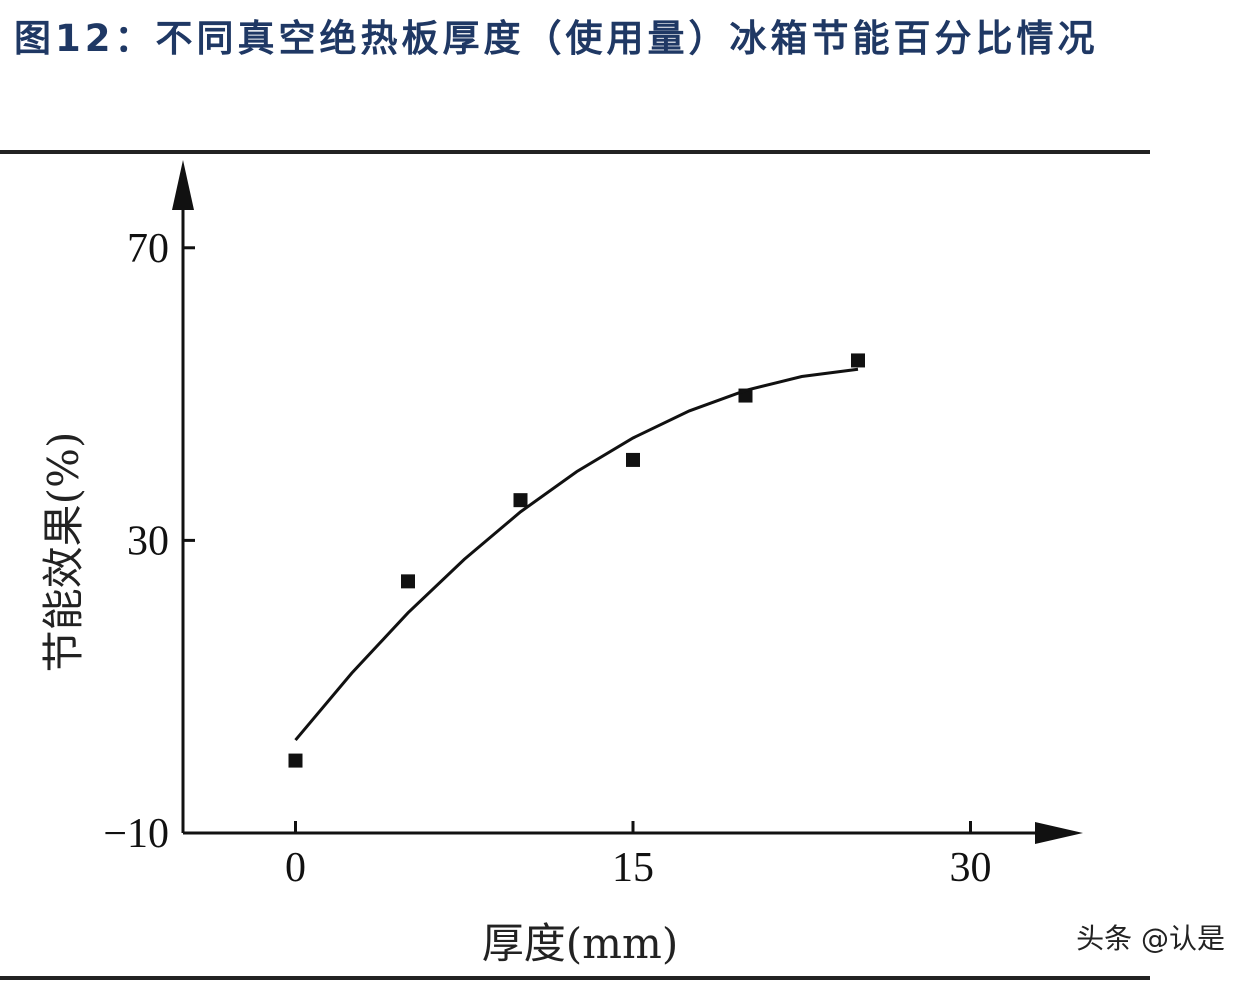  Describe the element at coordinates (63, 552) in the screenshot. I see `y-axis-title: 节能效果(%)` at that location.